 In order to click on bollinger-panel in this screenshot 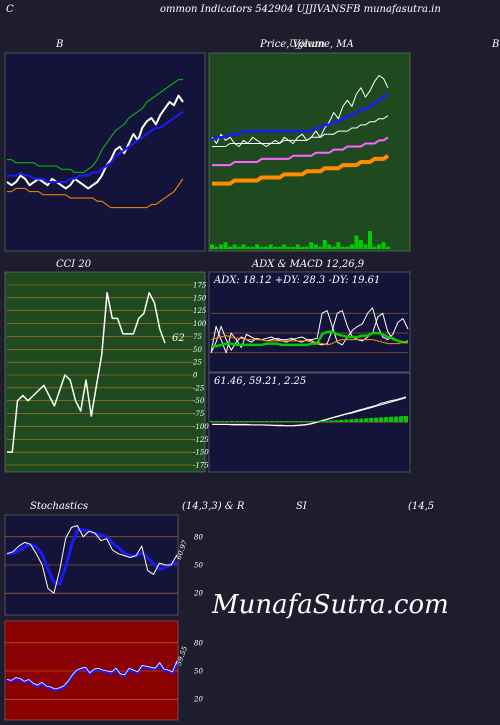, I will do `click(105, 152)`.